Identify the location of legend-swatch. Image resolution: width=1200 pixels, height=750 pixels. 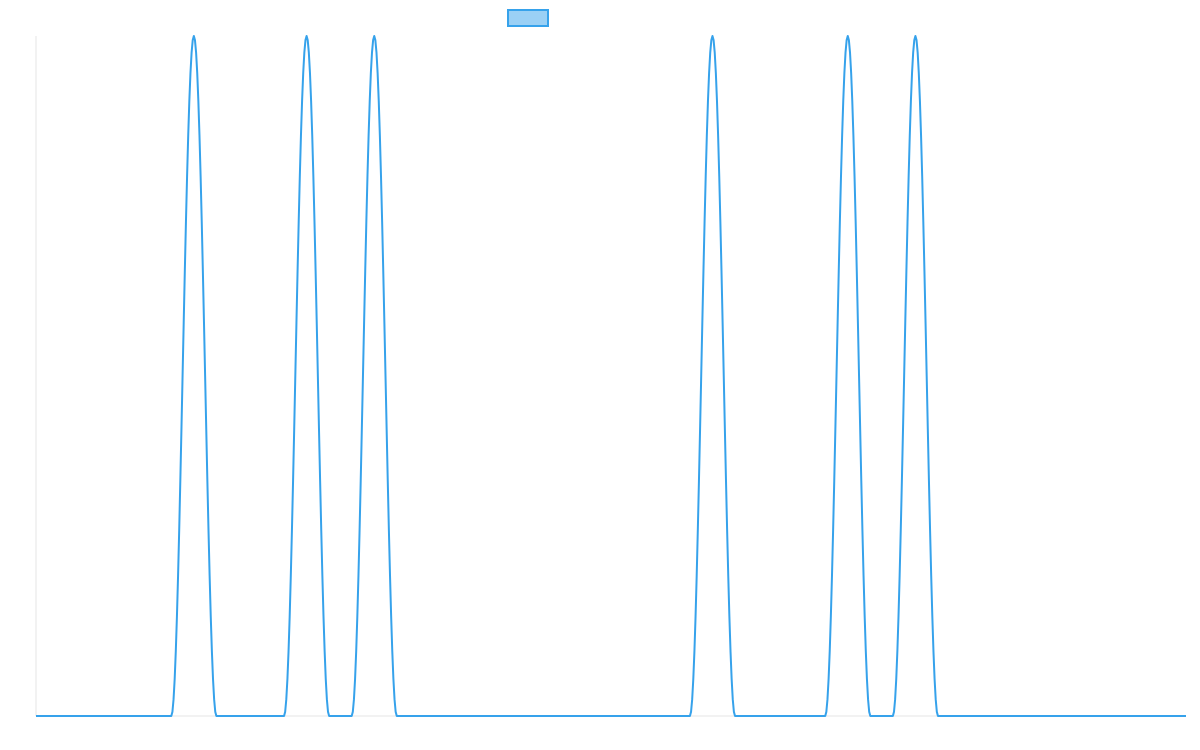
(528, 18).